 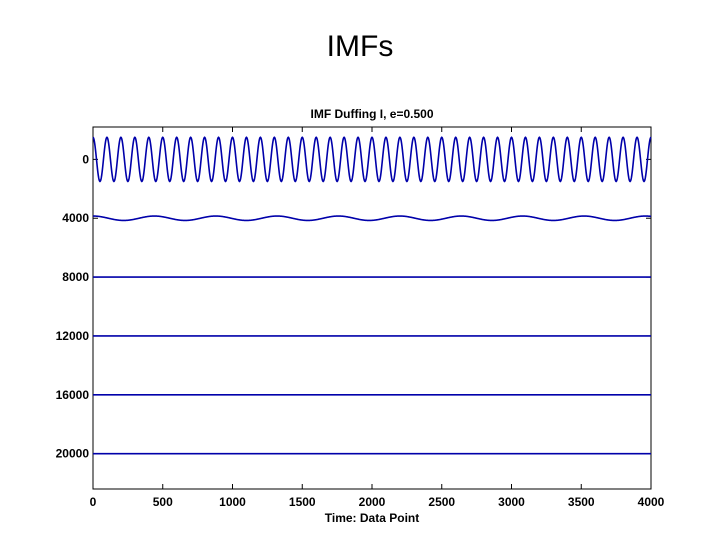 I want to click on x-tick-label: 4000, so click(x=651, y=502).